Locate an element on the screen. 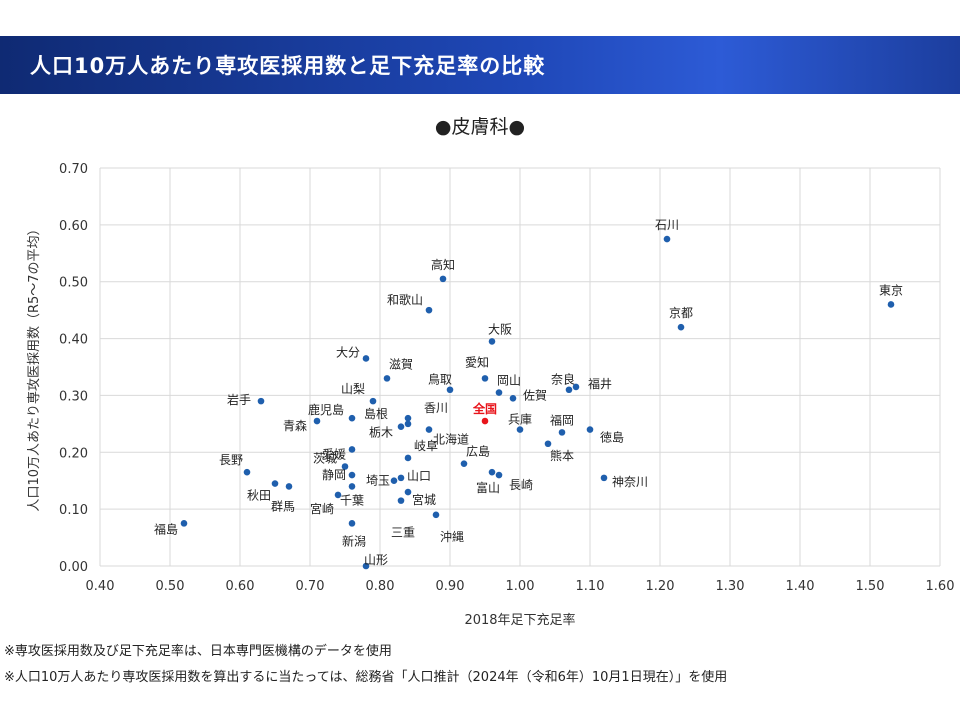 The height and width of the screenshot is (720, 960). point-label-熊本: 熊本 is located at coordinates (562, 455).